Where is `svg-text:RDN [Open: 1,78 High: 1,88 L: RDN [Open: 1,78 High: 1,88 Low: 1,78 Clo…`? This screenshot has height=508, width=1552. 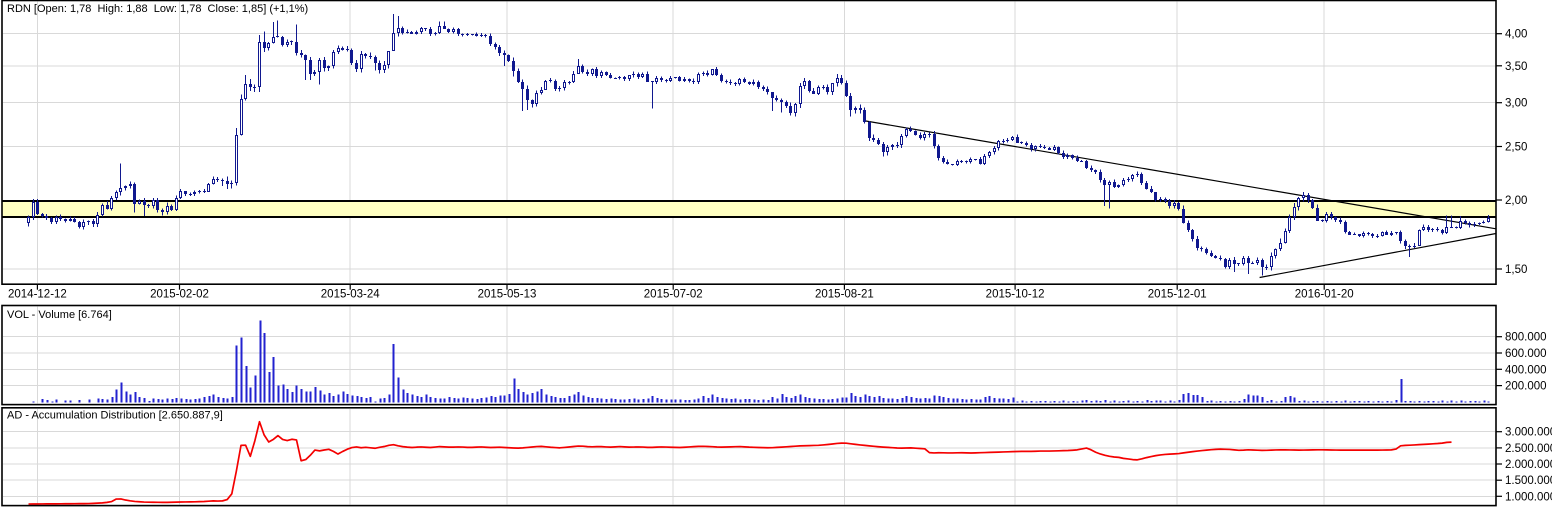 svg-text:RDN [Open: 1,78 High: 1,88 L: RDN [Open: 1,78 High: 1,88 Low: 1,78 Clo… is located at coordinates (157, 9).